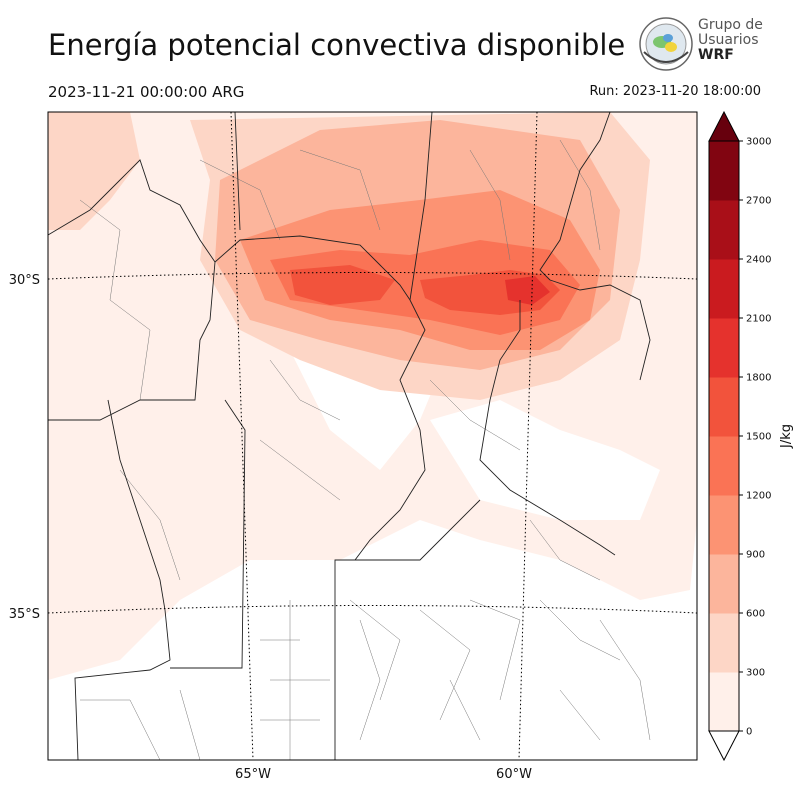 The height and width of the screenshot is (800, 800). What do you see at coordinates (749, 732) in the screenshot?
I see `colorbar-tick-label: 0` at bounding box center [749, 732].